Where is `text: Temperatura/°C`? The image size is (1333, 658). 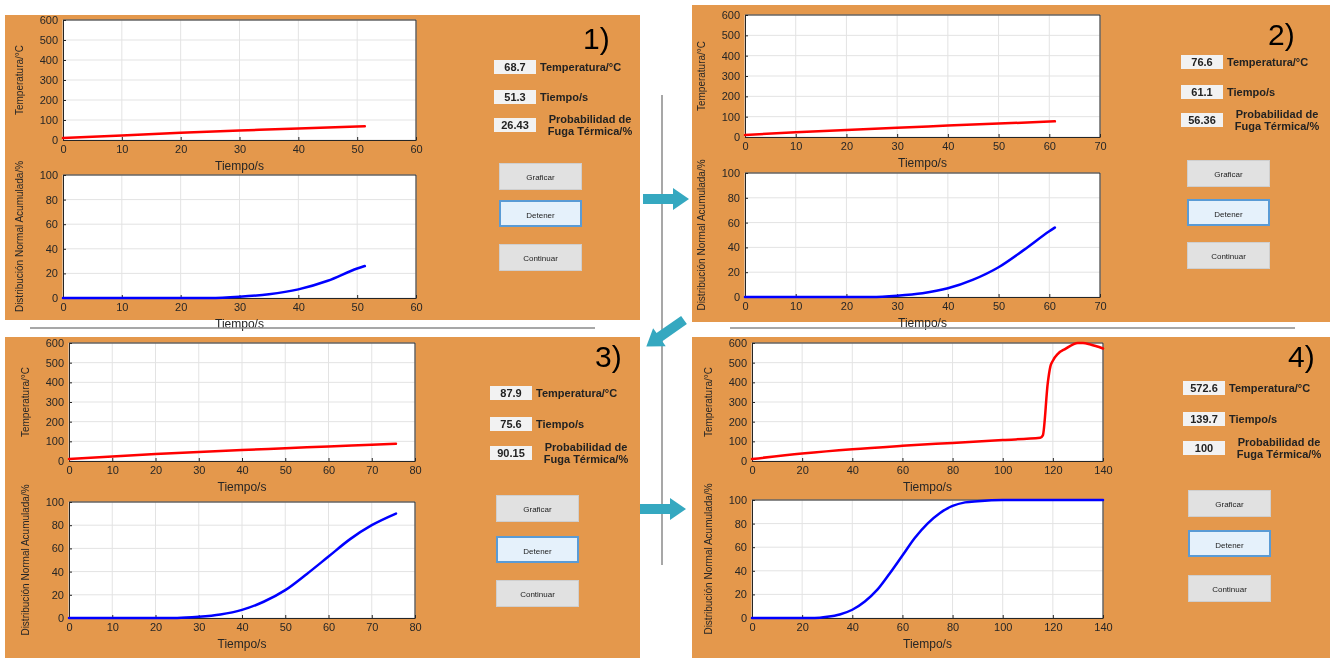
text: Temperatura/°C is located at coordinates (1270, 388).